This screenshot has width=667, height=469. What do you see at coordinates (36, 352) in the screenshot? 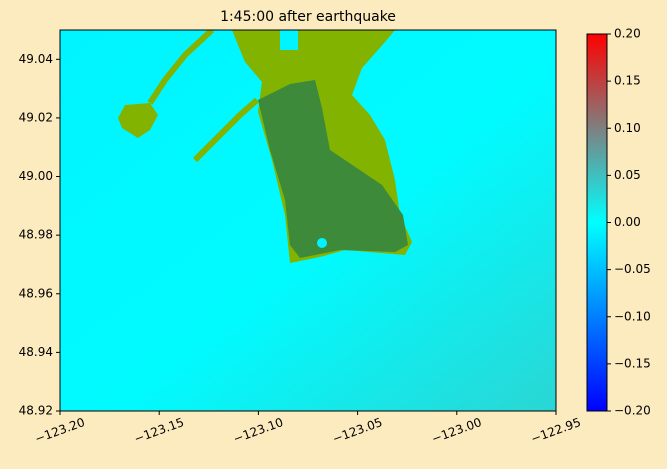
I see `y-tick-label: 48.94` at bounding box center [36, 352].